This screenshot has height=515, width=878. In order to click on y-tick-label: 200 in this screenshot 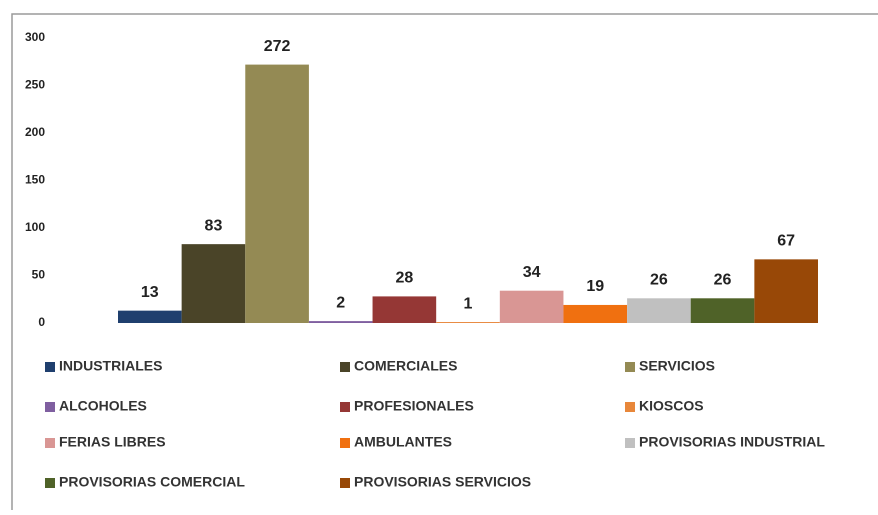, I will do `click(35, 132)`.